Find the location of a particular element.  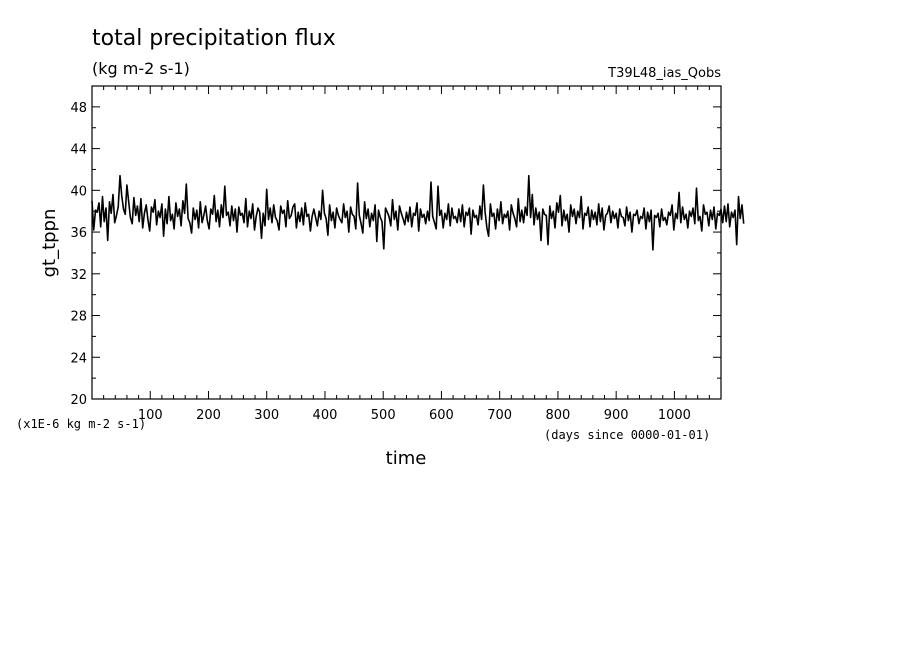

y-tick-label: 40 is located at coordinates (78, 191).